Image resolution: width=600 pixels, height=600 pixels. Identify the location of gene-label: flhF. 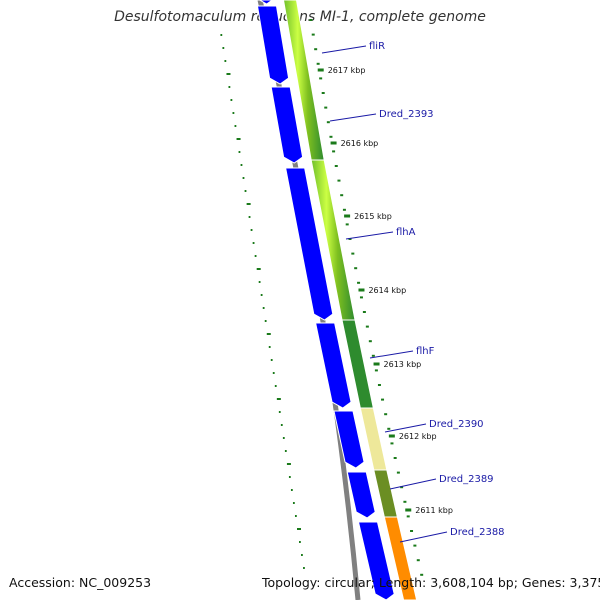
(425, 351).